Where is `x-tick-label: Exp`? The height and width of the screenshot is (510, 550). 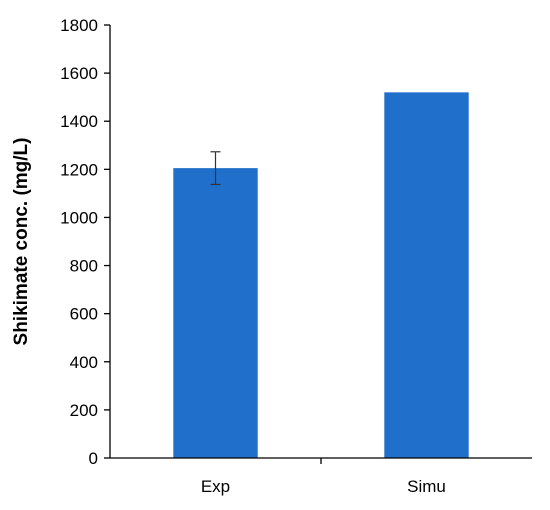 x-tick-label: Exp is located at coordinates (215, 486).